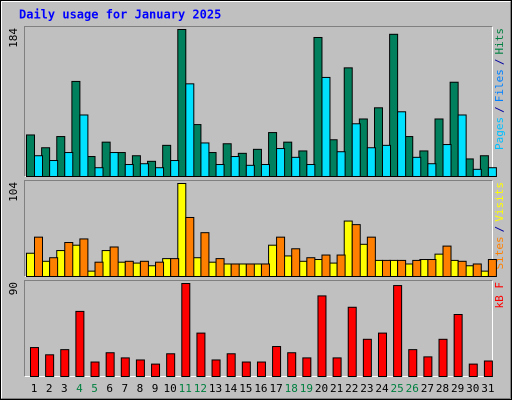  I want to click on x-tick-label: 8, so click(140, 388).